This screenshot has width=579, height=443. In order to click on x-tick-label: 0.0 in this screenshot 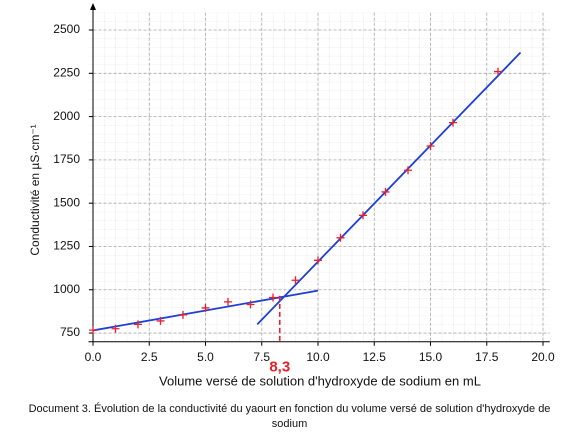, I will do `click(93, 357)`.